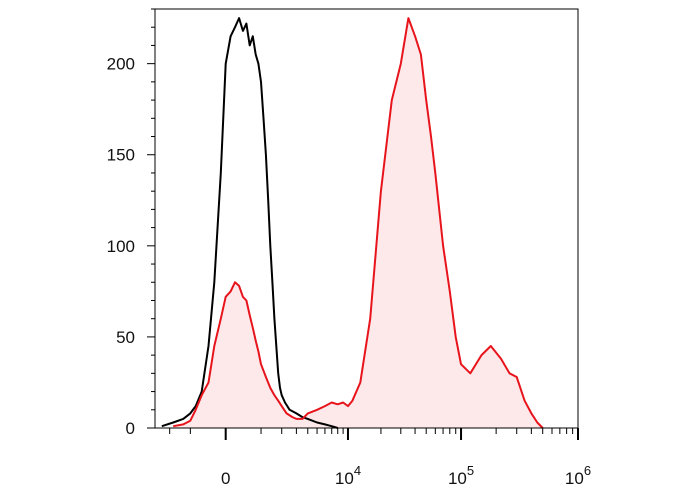 This screenshot has height=490, width=688. I want to click on x-tick-label: 10⁴, so click(348, 475).